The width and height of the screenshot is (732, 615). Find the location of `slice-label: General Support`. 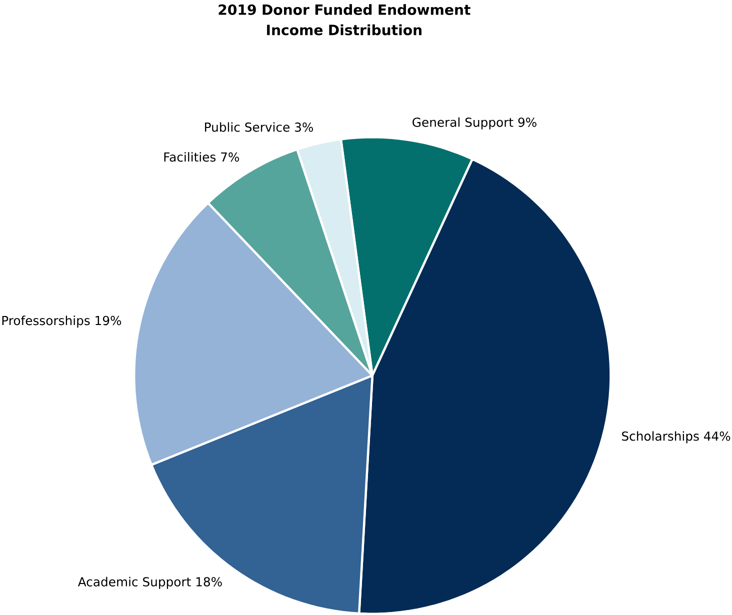

slice-label: General Support is located at coordinates (463, 123).